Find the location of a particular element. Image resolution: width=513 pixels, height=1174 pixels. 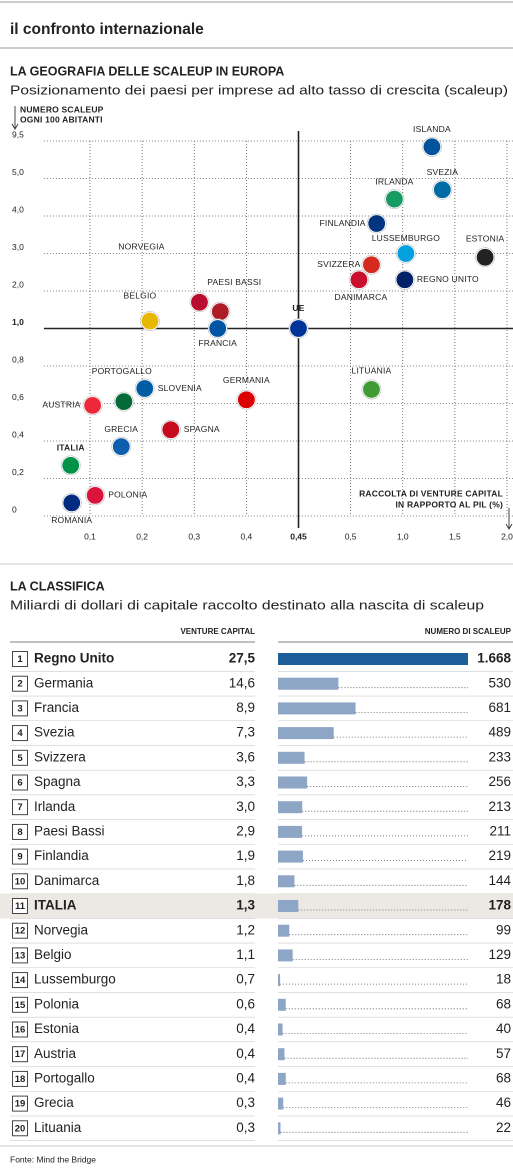

point-label: ROMANIA is located at coordinates (71, 520).